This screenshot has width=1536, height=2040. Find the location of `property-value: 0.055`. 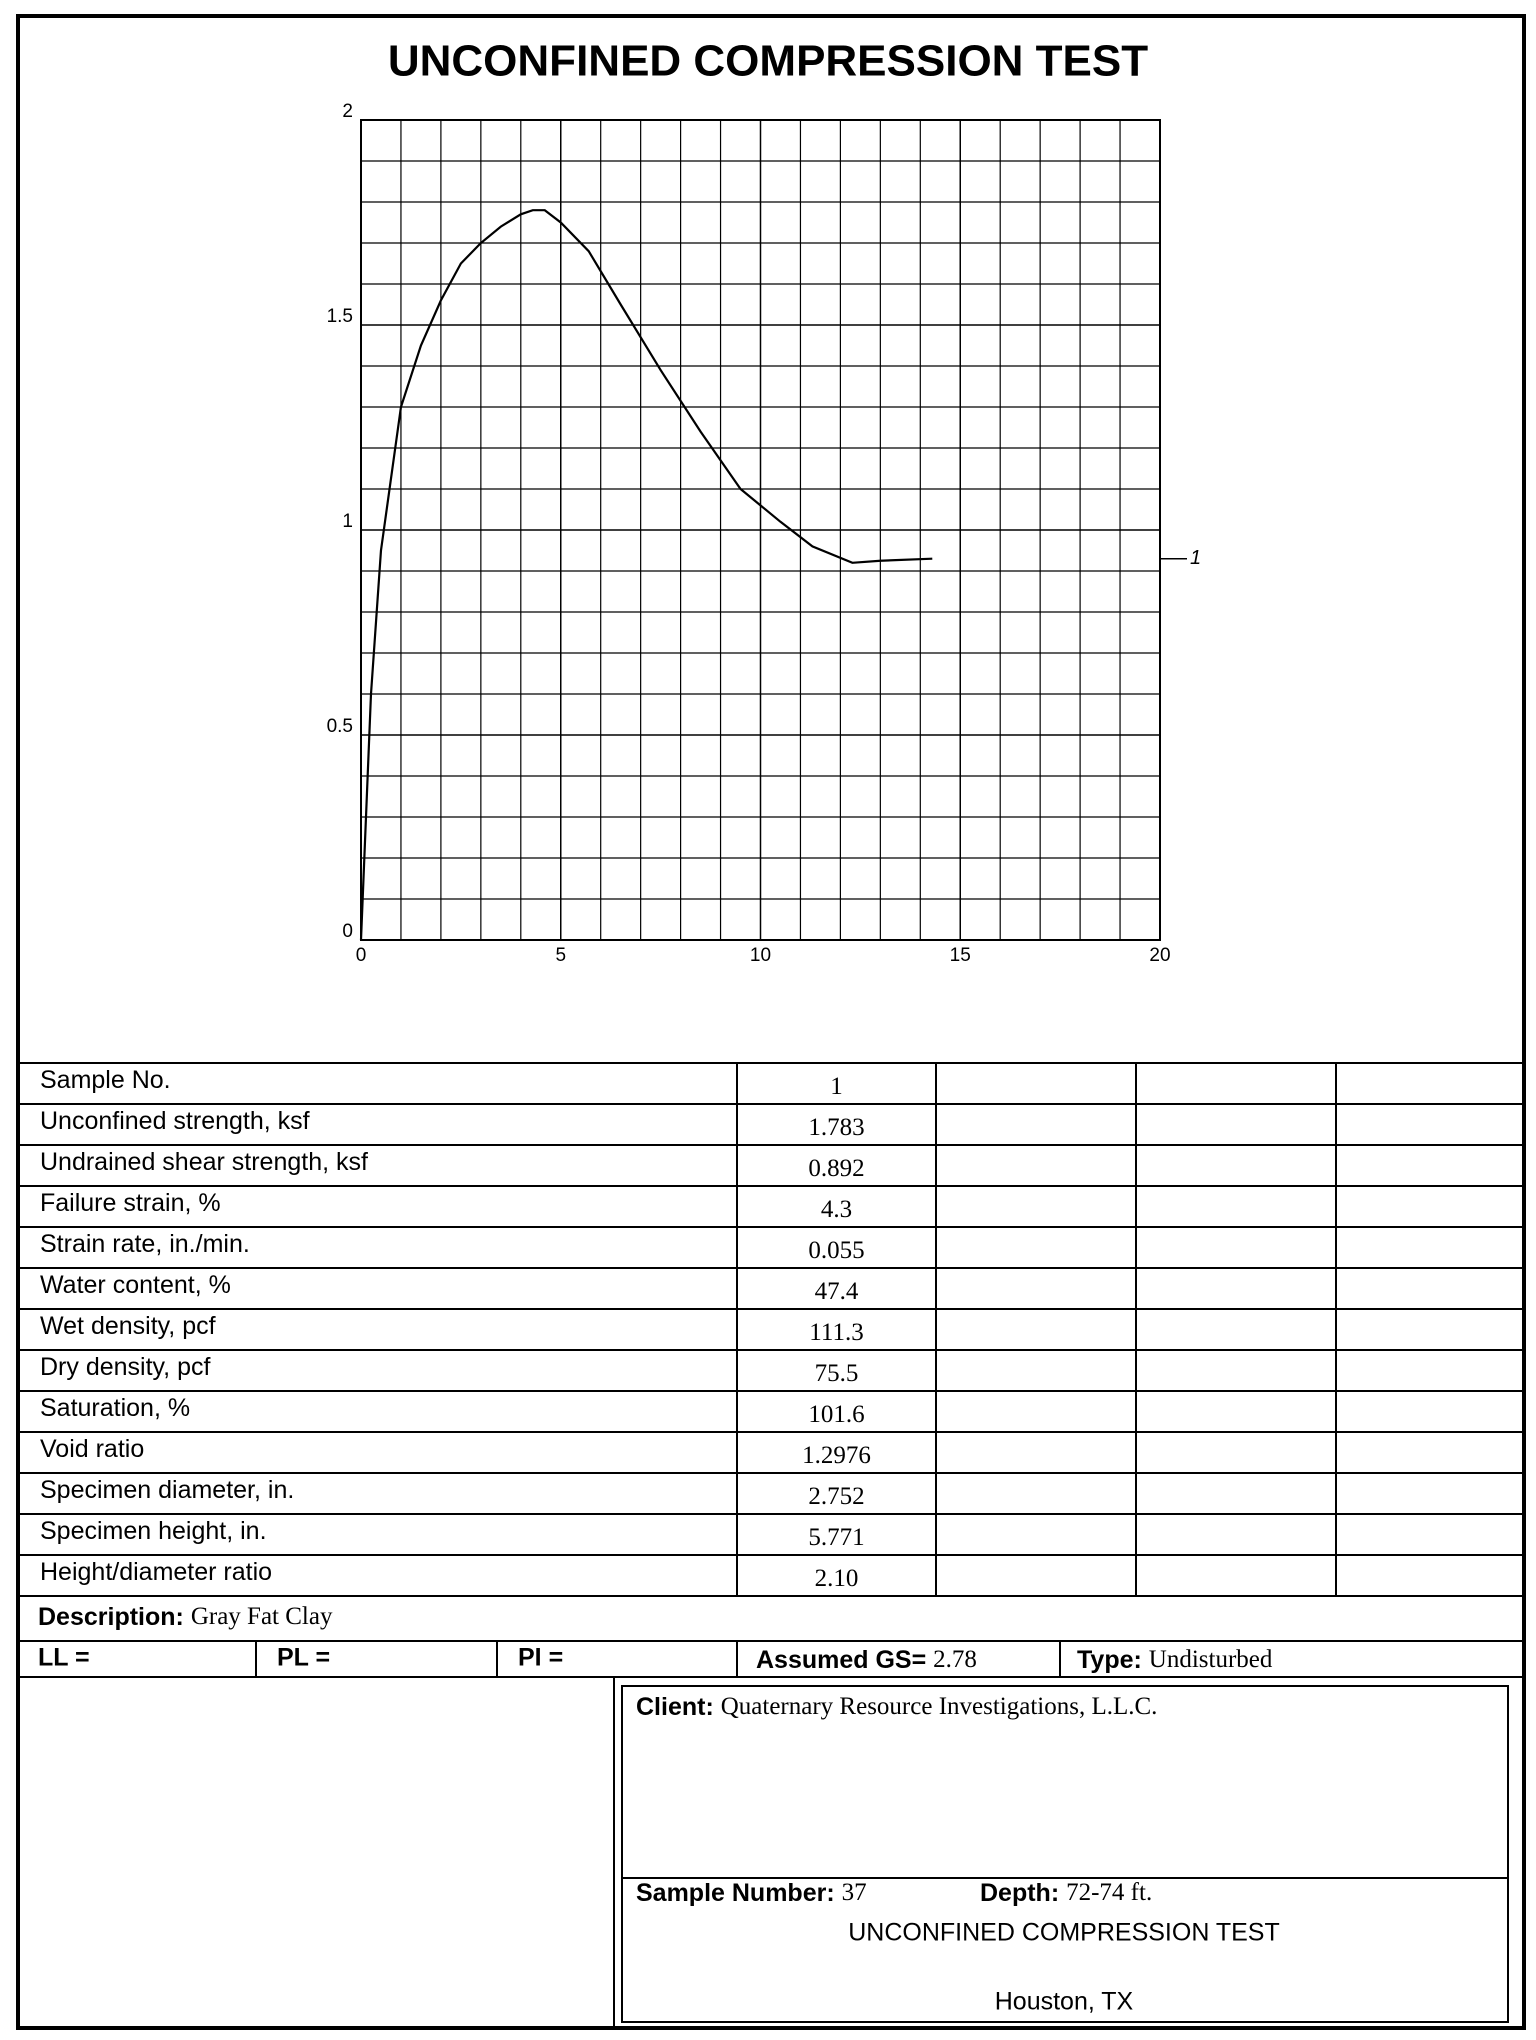

property-value: 0.055 is located at coordinates (836, 1250).